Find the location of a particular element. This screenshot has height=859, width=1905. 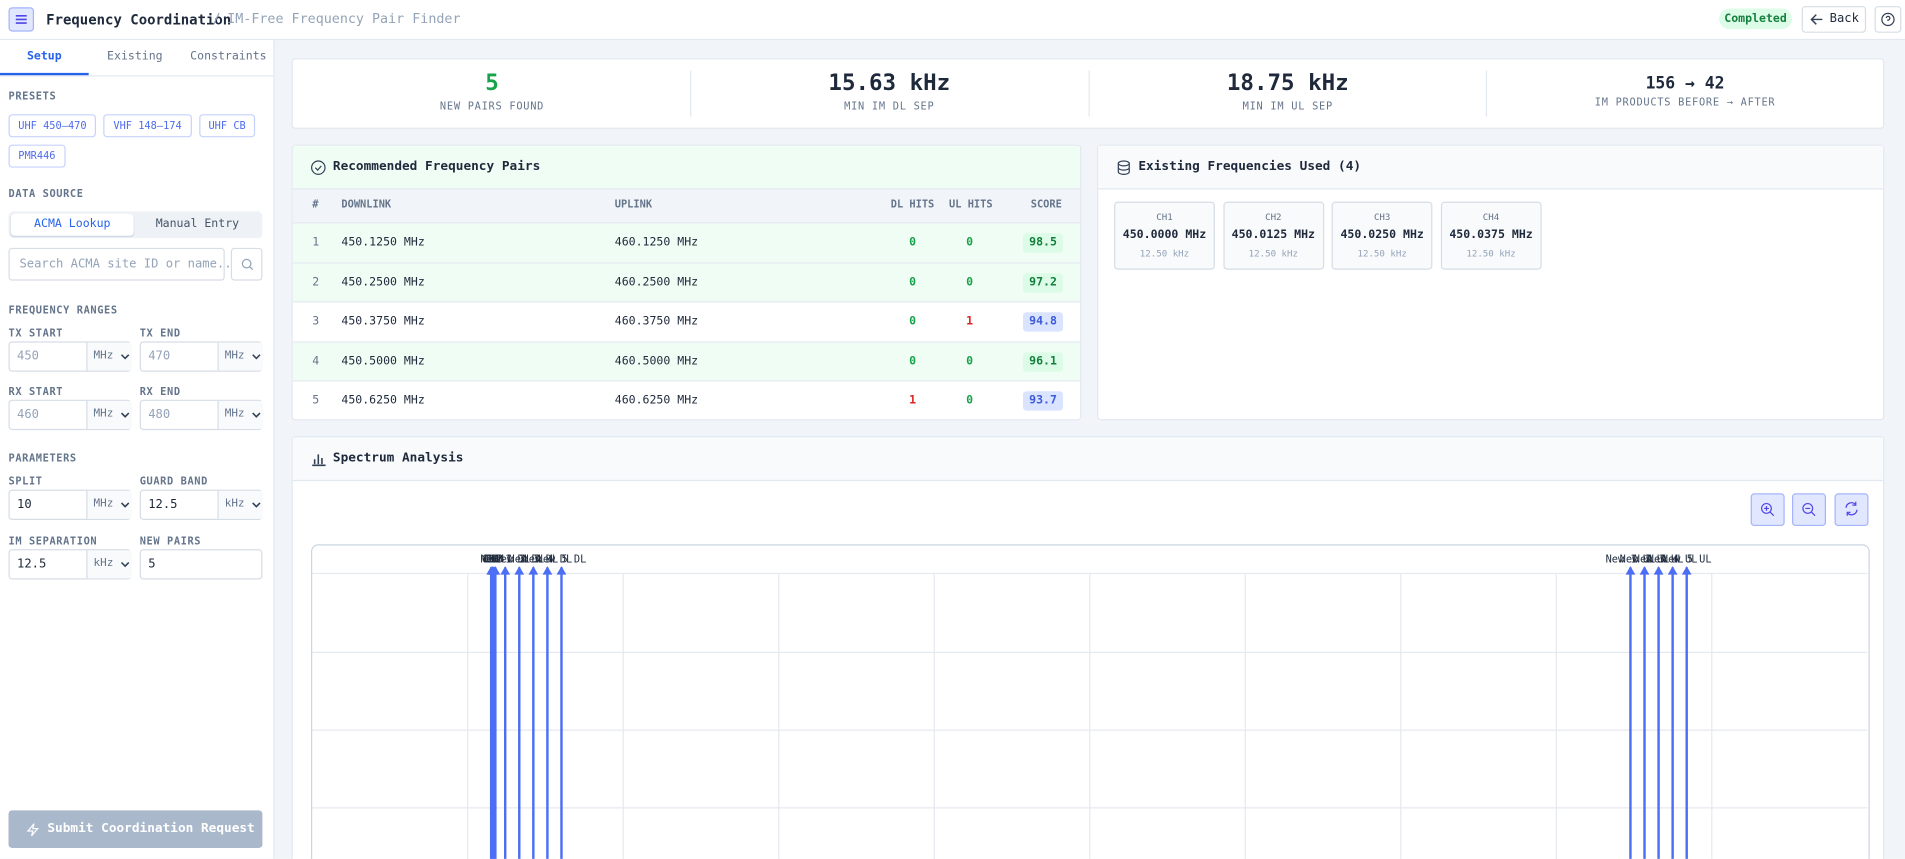

score-badge: 93.7 is located at coordinates (1043, 401).